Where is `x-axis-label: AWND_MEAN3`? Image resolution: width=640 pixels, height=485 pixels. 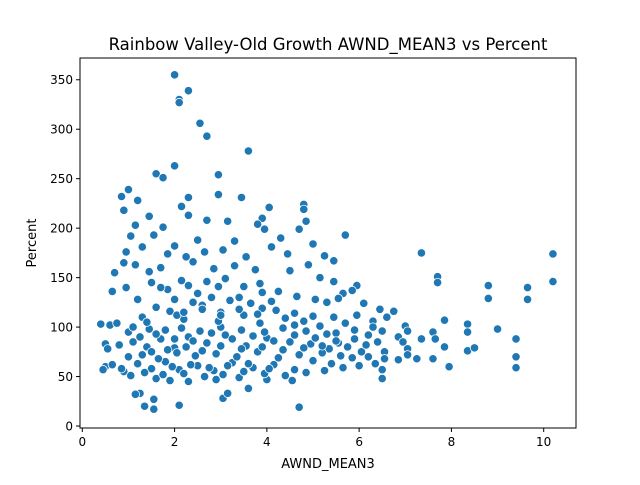 x-axis-label: AWND_MEAN3 is located at coordinates (328, 464).